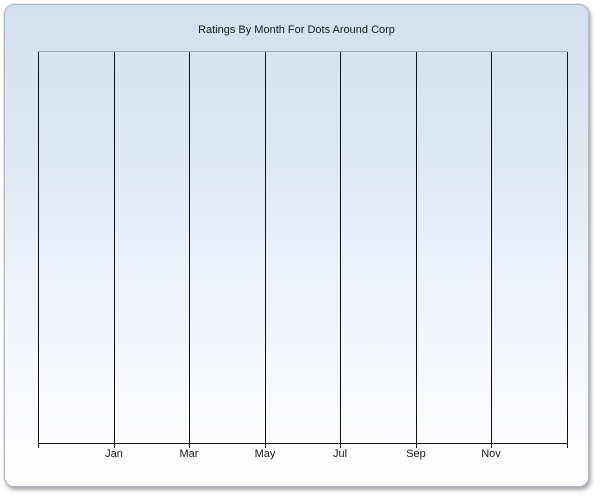  Describe the element at coordinates (296, 30) in the screenshot. I see `chart-title: Ratings By Month For Dots Around Corp` at that location.